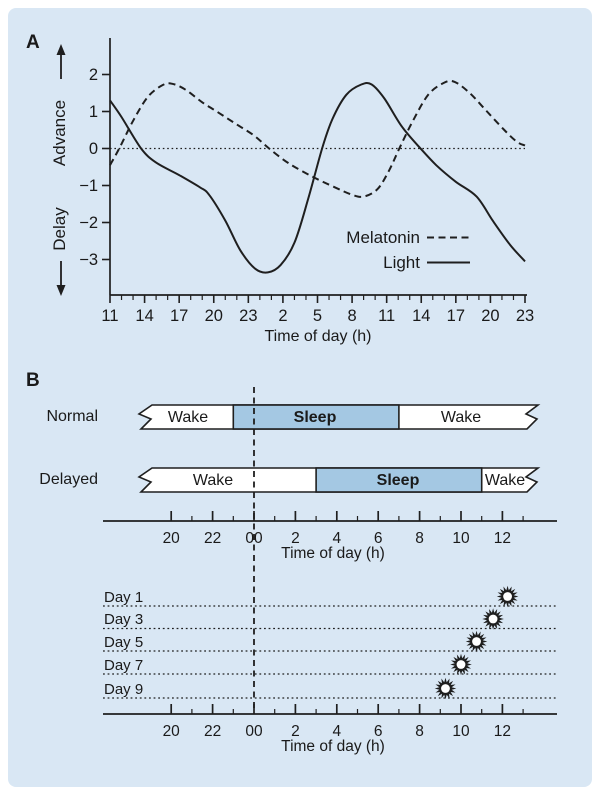 This screenshot has width=600, height=795. What do you see at coordinates (339, 448) in the screenshot?
I see `sleep-wake-bars` at bounding box center [339, 448].